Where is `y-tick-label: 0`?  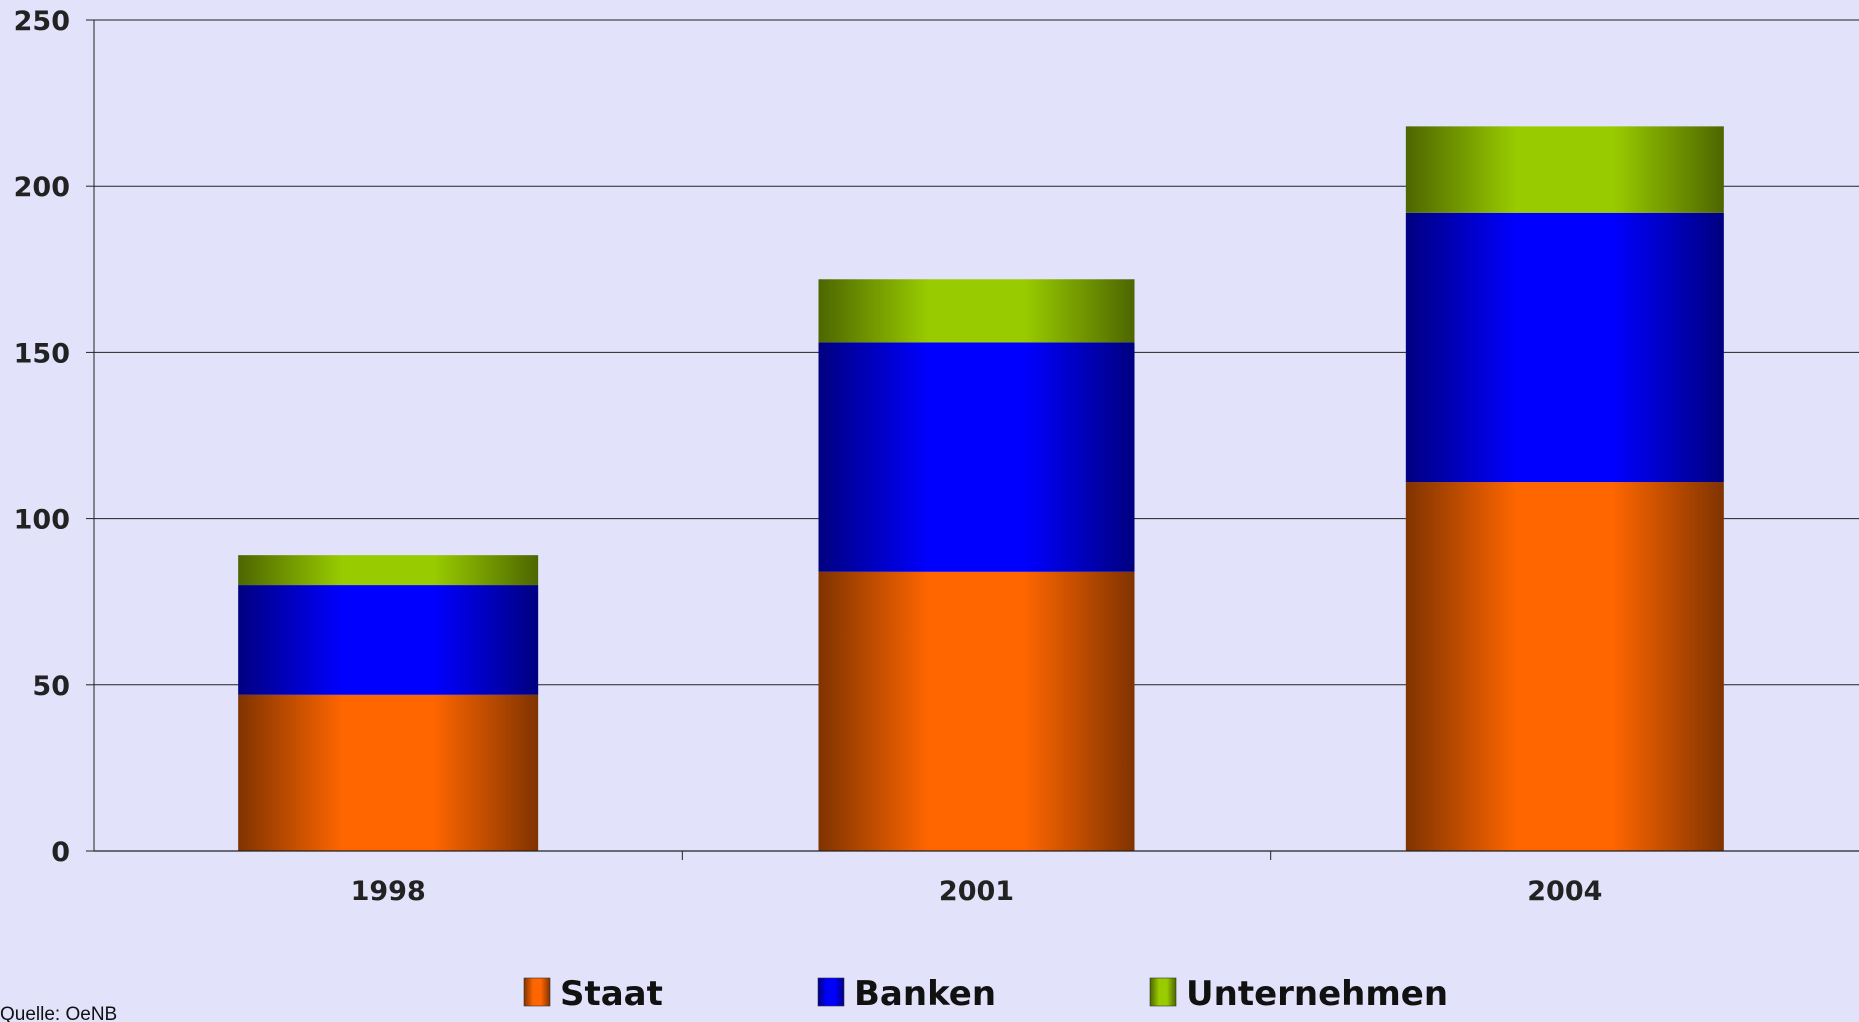
y-tick-label: 0 is located at coordinates (60, 852).